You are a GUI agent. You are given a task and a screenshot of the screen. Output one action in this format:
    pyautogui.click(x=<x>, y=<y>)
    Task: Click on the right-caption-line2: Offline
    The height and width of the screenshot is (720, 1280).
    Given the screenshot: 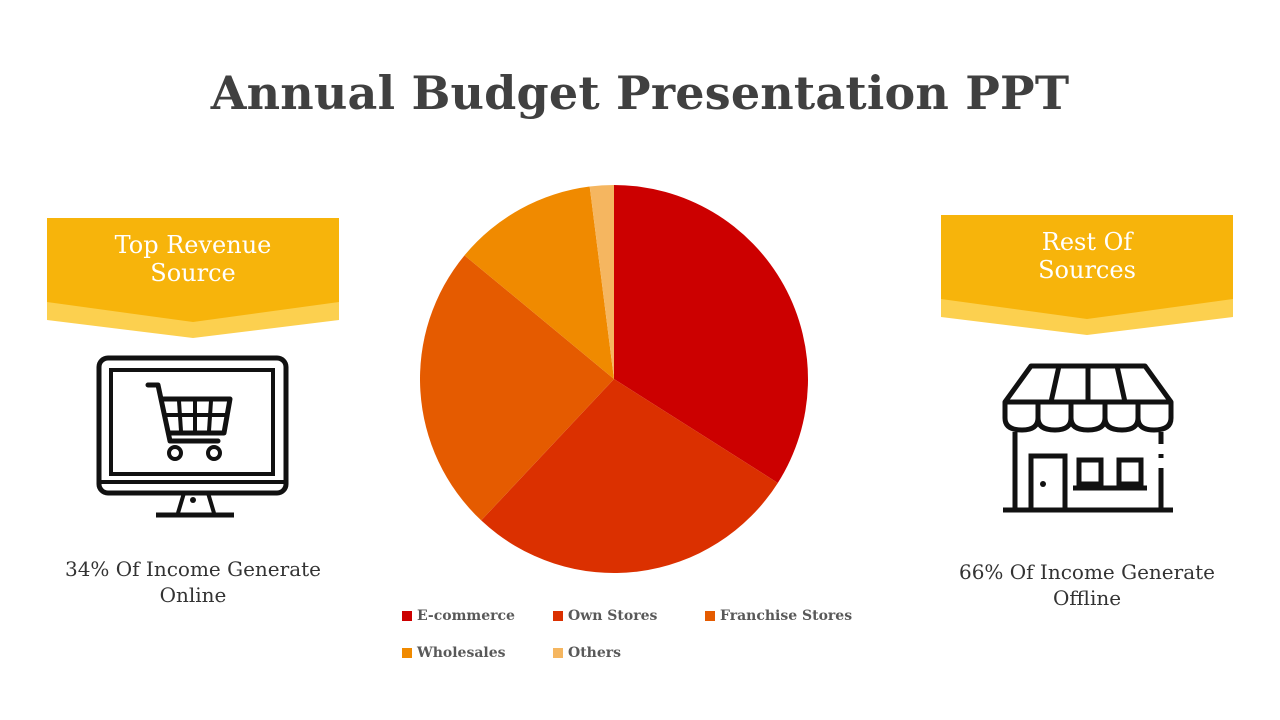 What is the action you would take?
    pyautogui.click(x=1087, y=598)
    